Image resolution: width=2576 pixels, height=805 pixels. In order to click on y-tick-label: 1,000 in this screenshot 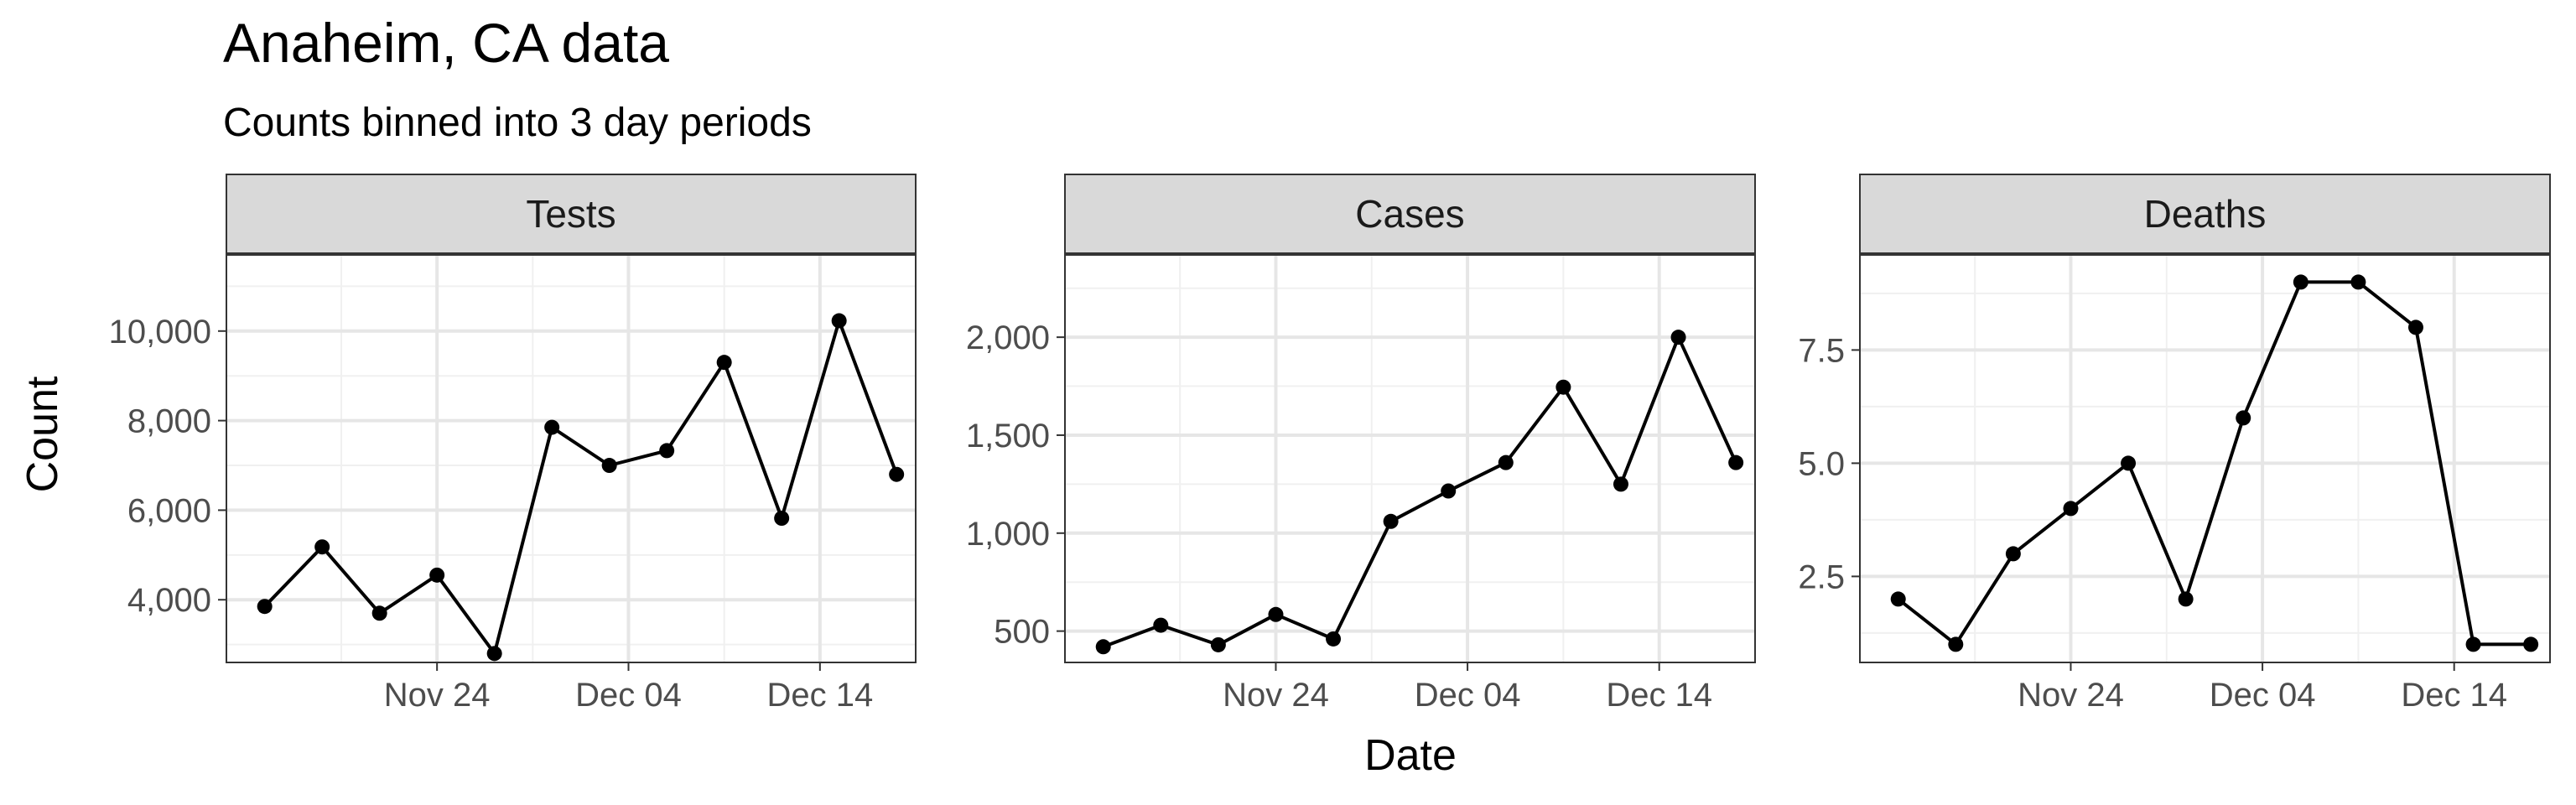, I will do `click(1008, 534)`.